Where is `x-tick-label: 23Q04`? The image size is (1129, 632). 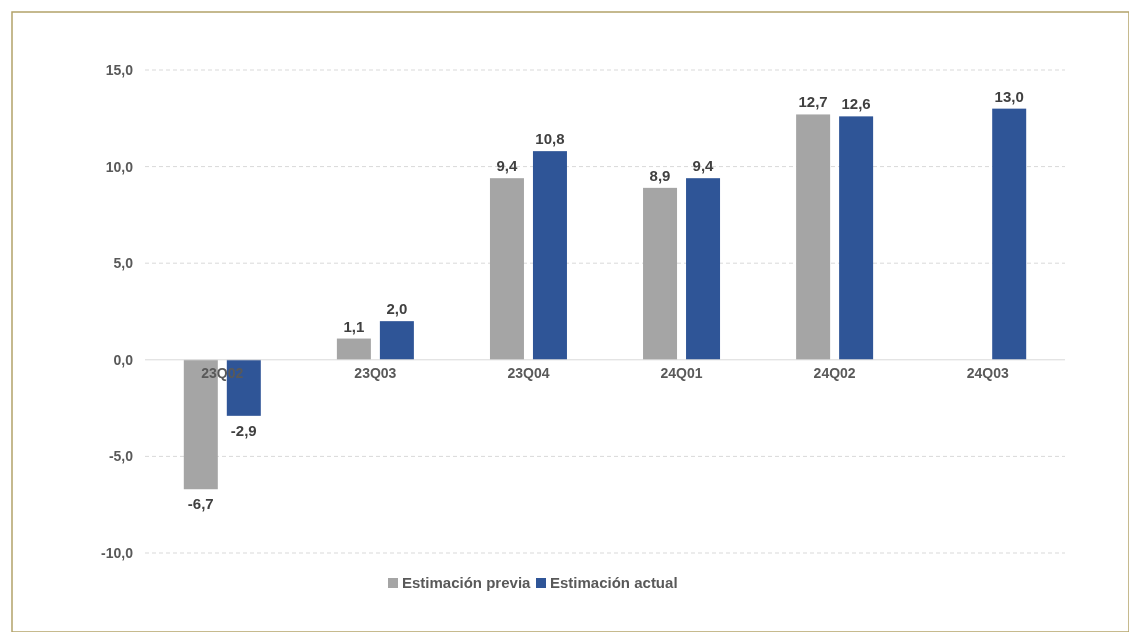
x-tick-label: 23Q04 is located at coordinates (528, 372).